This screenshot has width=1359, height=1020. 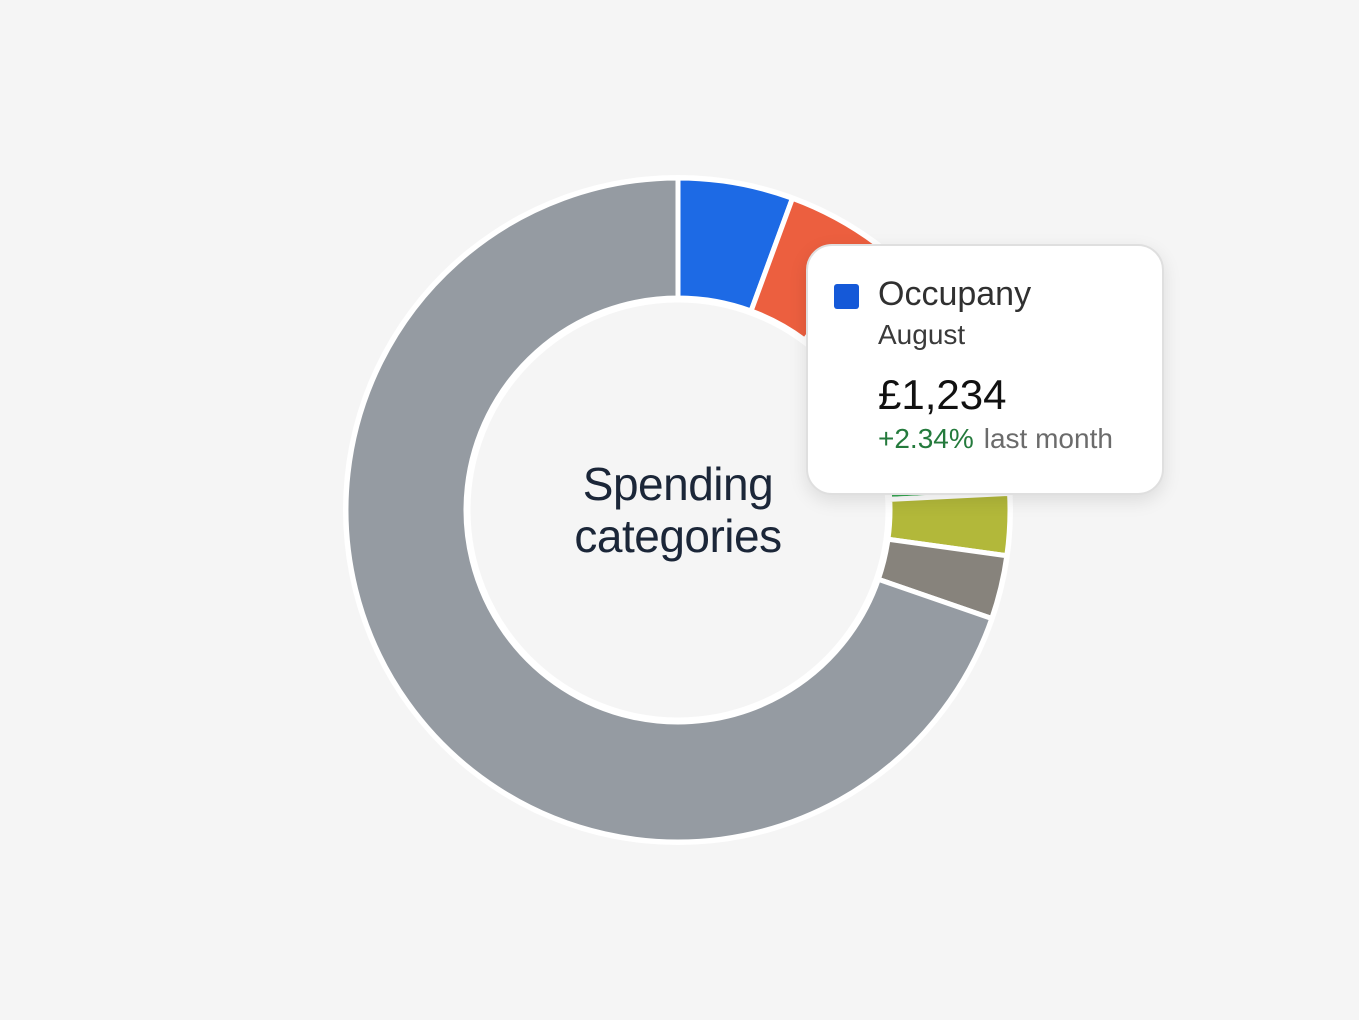 What do you see at coordinates (985, 369) in the screenshot?
I see `slice-tooltip: Occupany August £1,234 +2.34% last month` at bounding box center [985, 369].